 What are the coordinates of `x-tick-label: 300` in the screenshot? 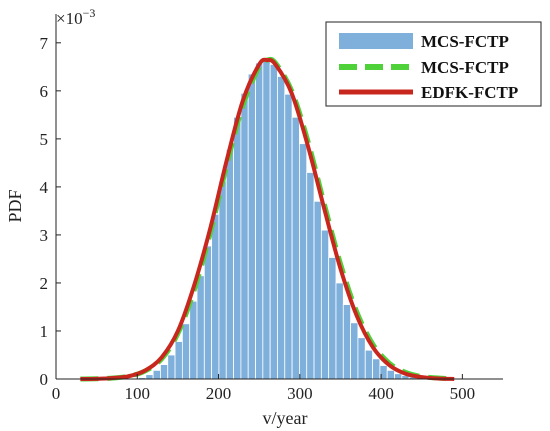 It's located at (300, 393).